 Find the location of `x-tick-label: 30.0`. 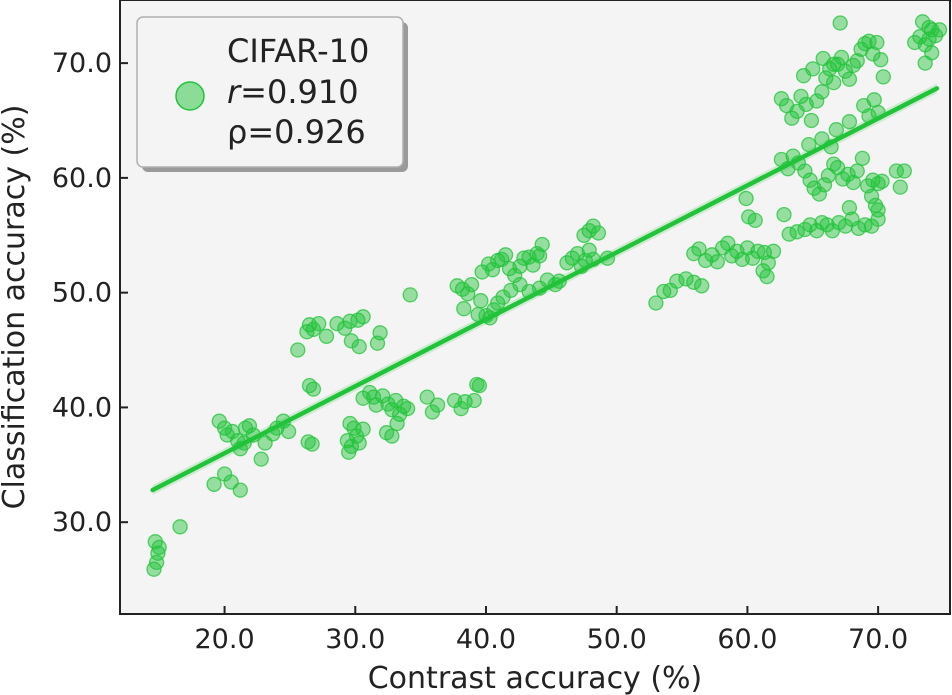

x-tick-label: 30.0 is located at coordinates (355, 639).